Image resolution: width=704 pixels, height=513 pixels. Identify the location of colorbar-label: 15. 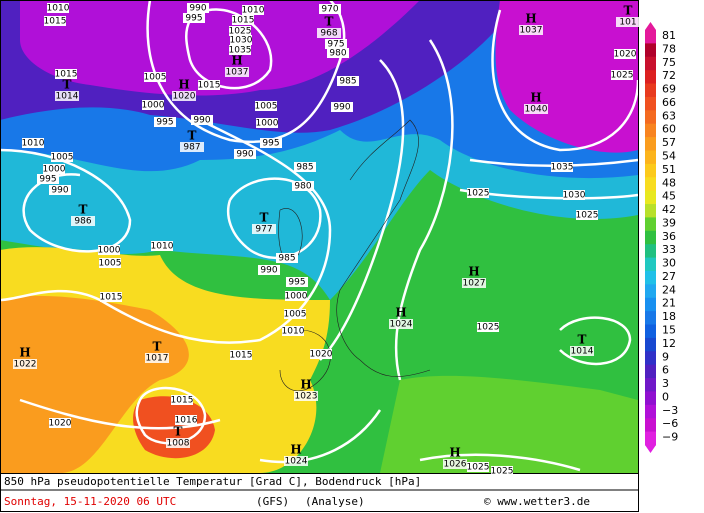
(669, 330).